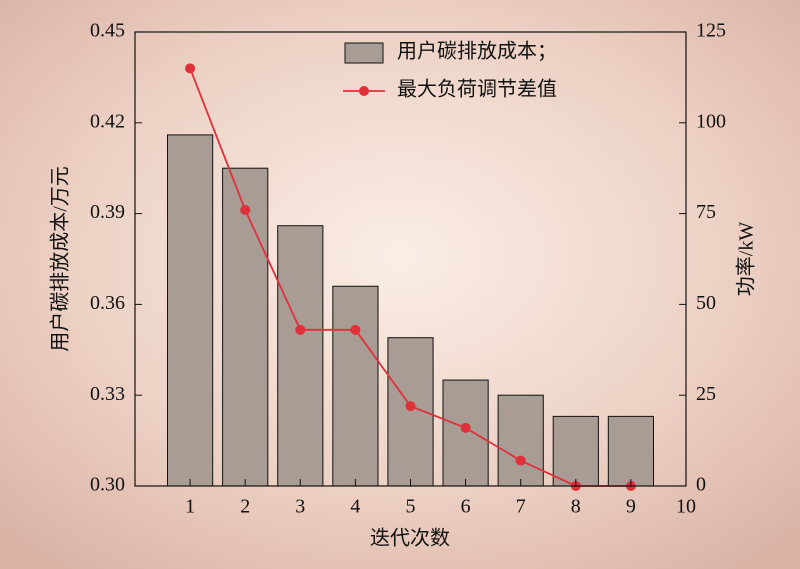 The width and height of the screenshot is (800, 569). What do you see at coordinates (364, 91) in the screenshot?
I see `legend-marker` at bounding box center [364, 91].